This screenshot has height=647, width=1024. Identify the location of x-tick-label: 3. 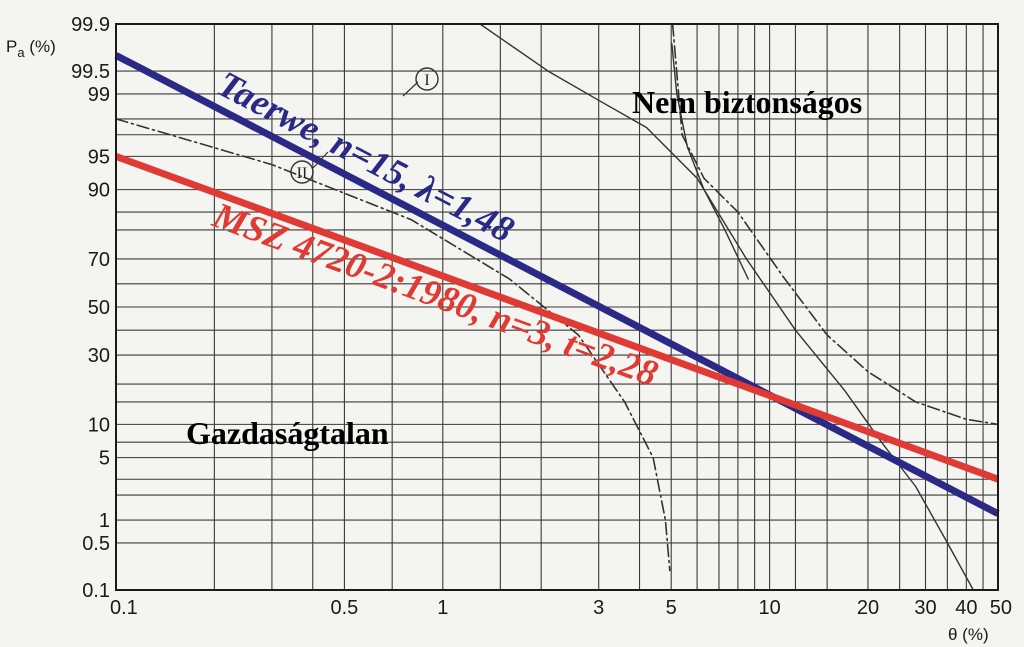
(598, 608).